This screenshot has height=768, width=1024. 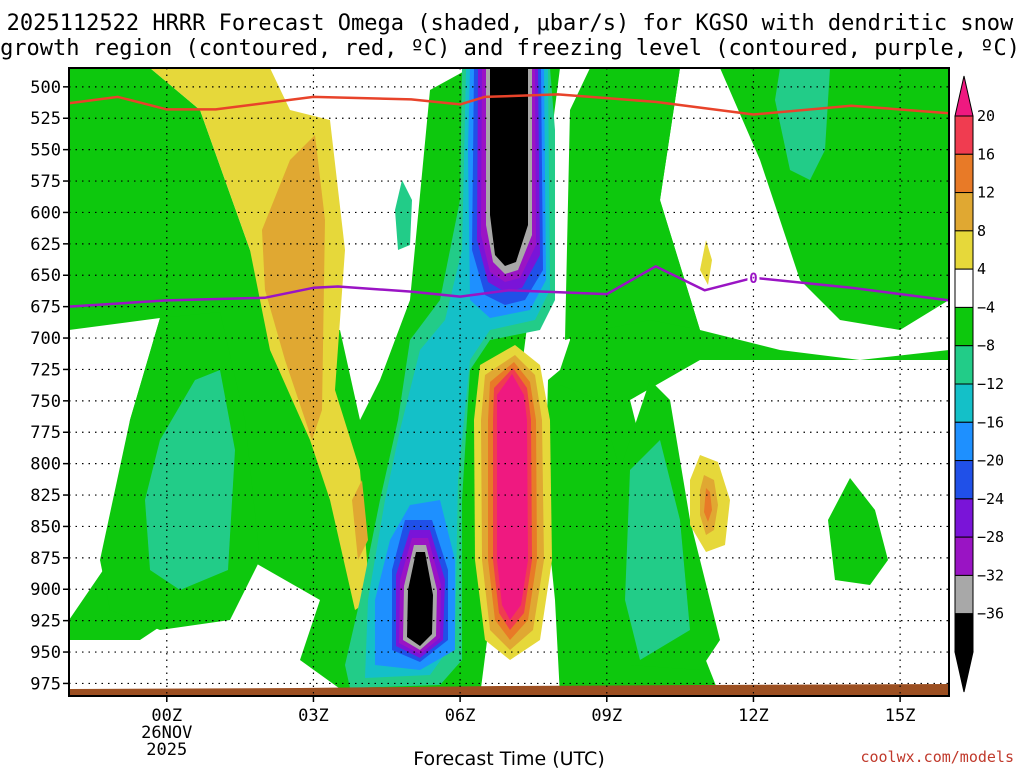 What do you see at coordinates (986, 346) in the screenshot?
I see `colorbar-label: −8` at bounding box center [986, 346].